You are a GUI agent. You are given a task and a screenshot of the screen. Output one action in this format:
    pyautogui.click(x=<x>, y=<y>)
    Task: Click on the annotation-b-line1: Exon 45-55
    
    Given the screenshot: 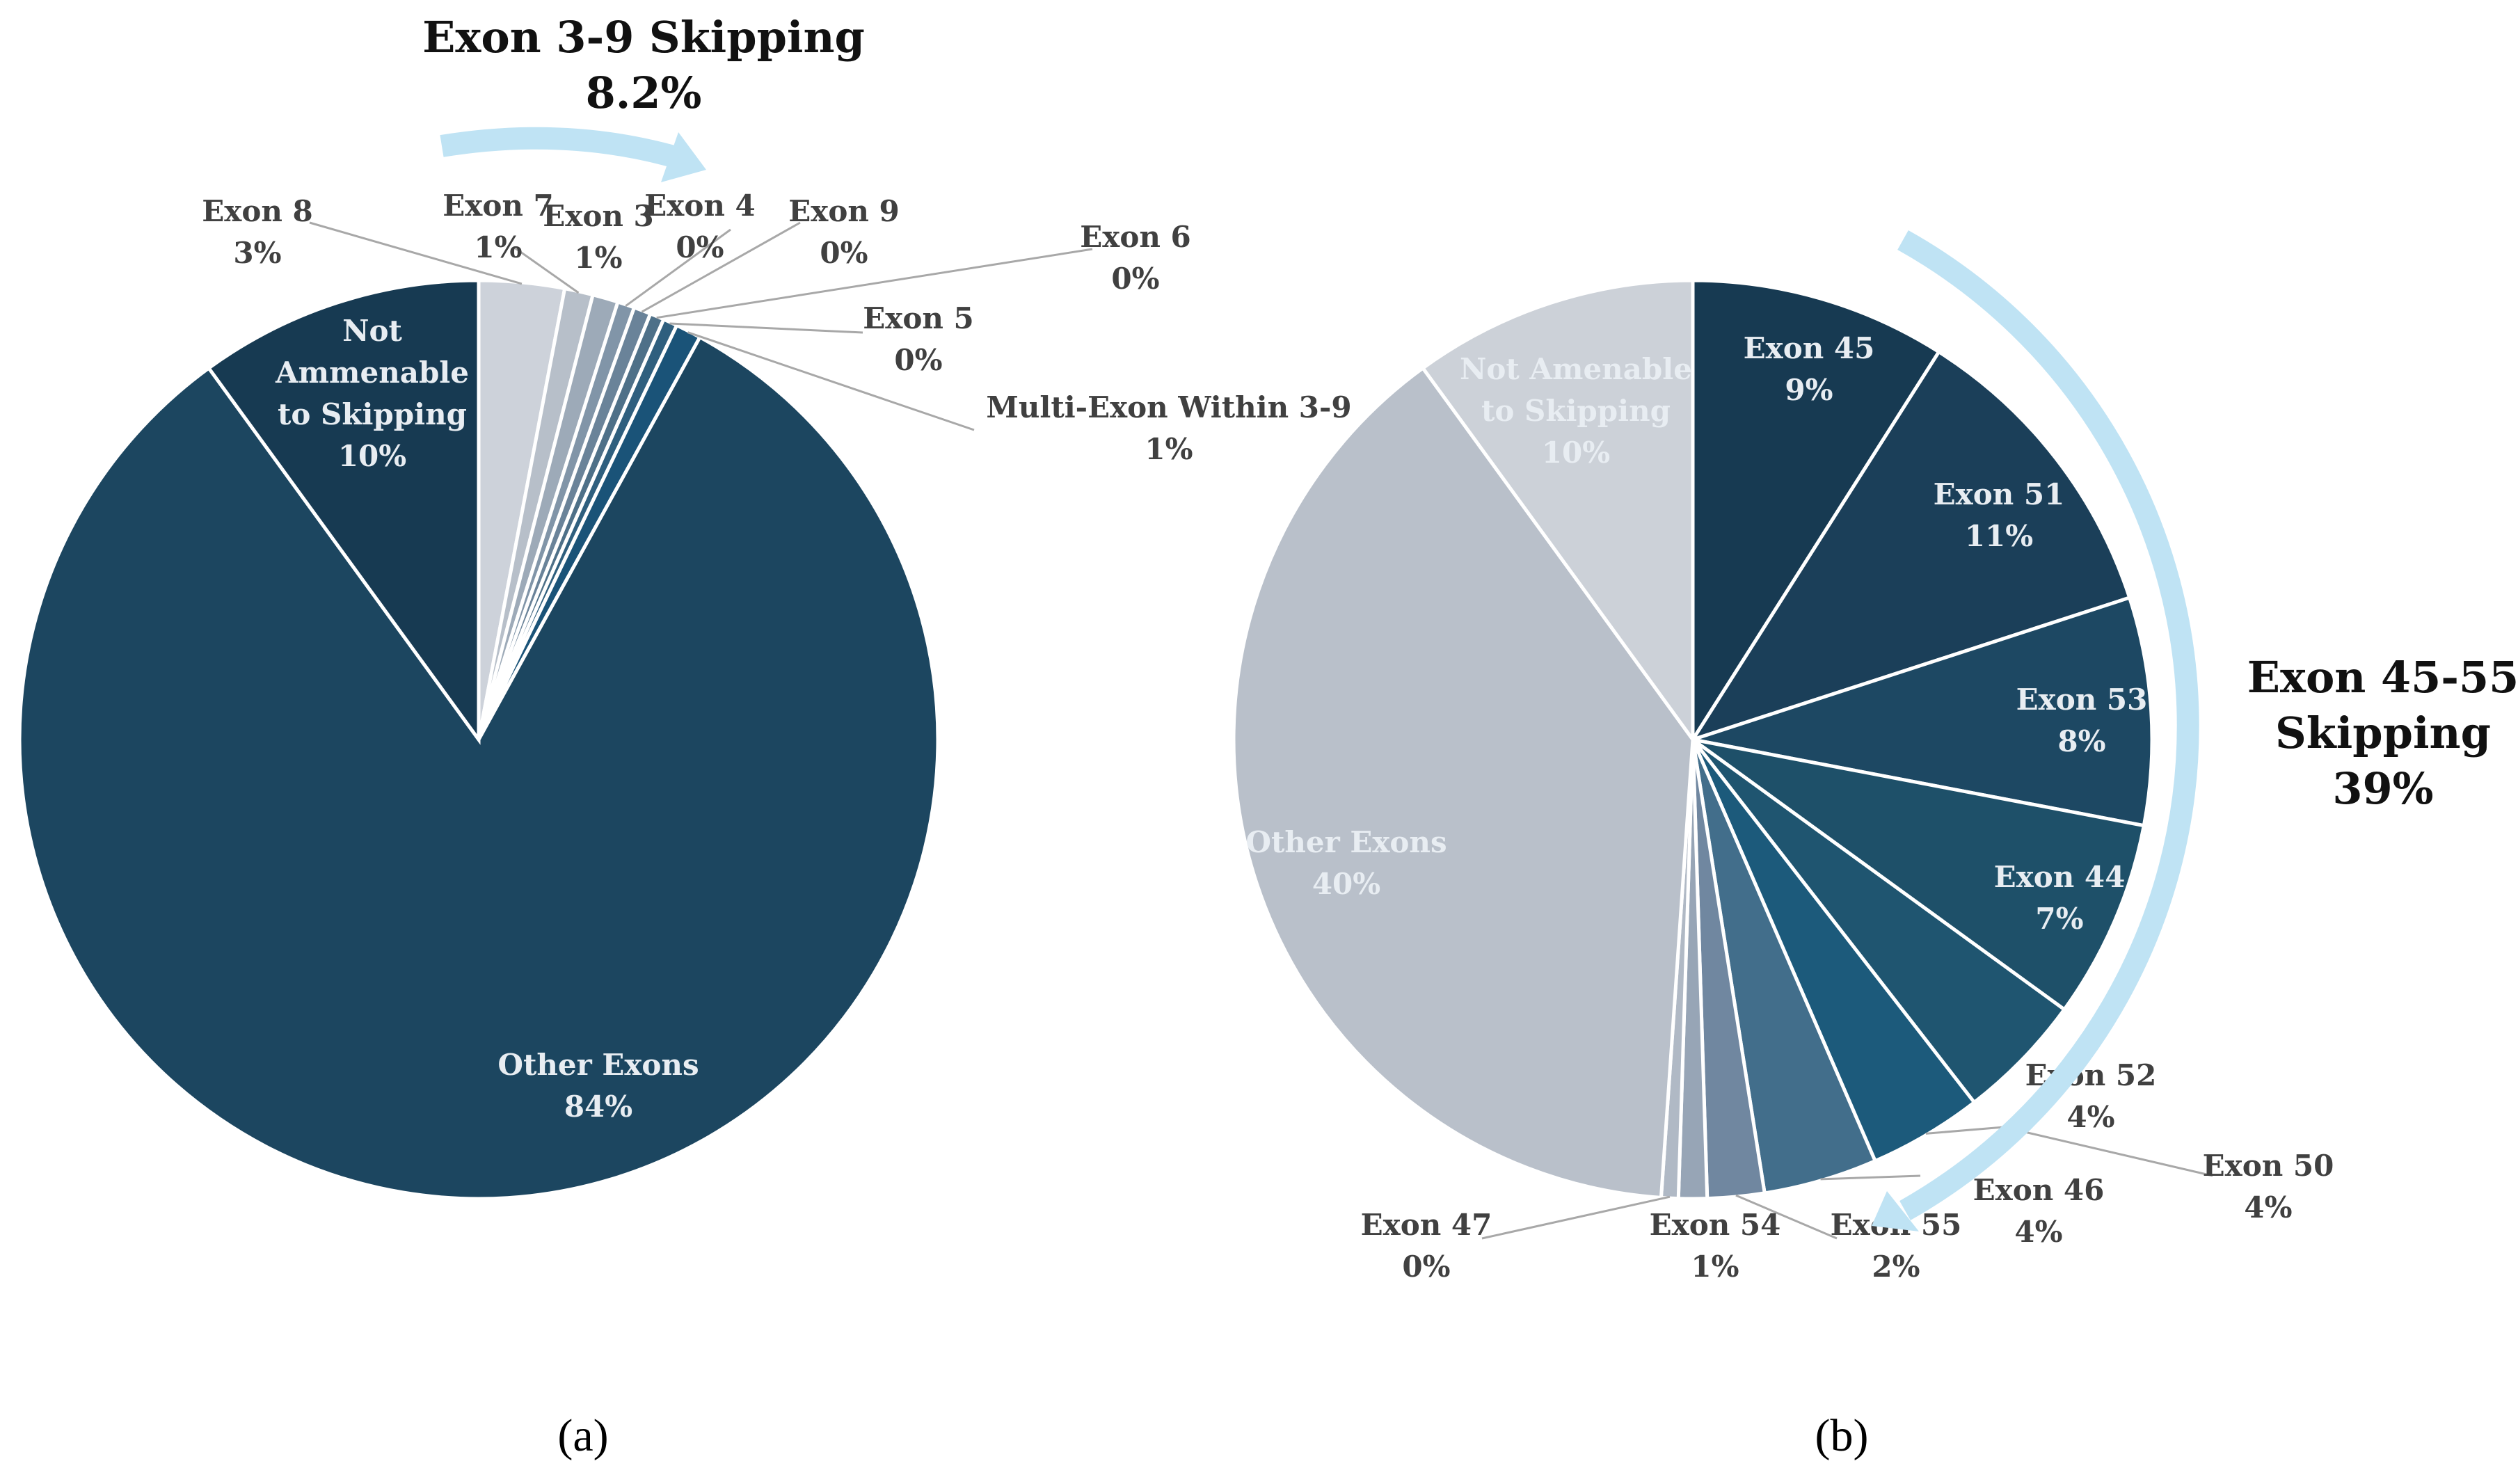 What is the action you would take?
    pyautogui.click(x=2382, y=678)
    